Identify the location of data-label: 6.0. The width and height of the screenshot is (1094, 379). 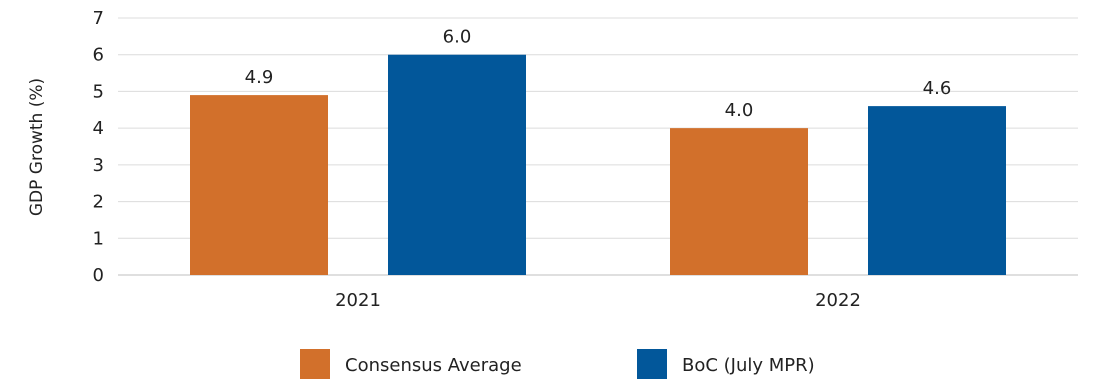
(457, 37).